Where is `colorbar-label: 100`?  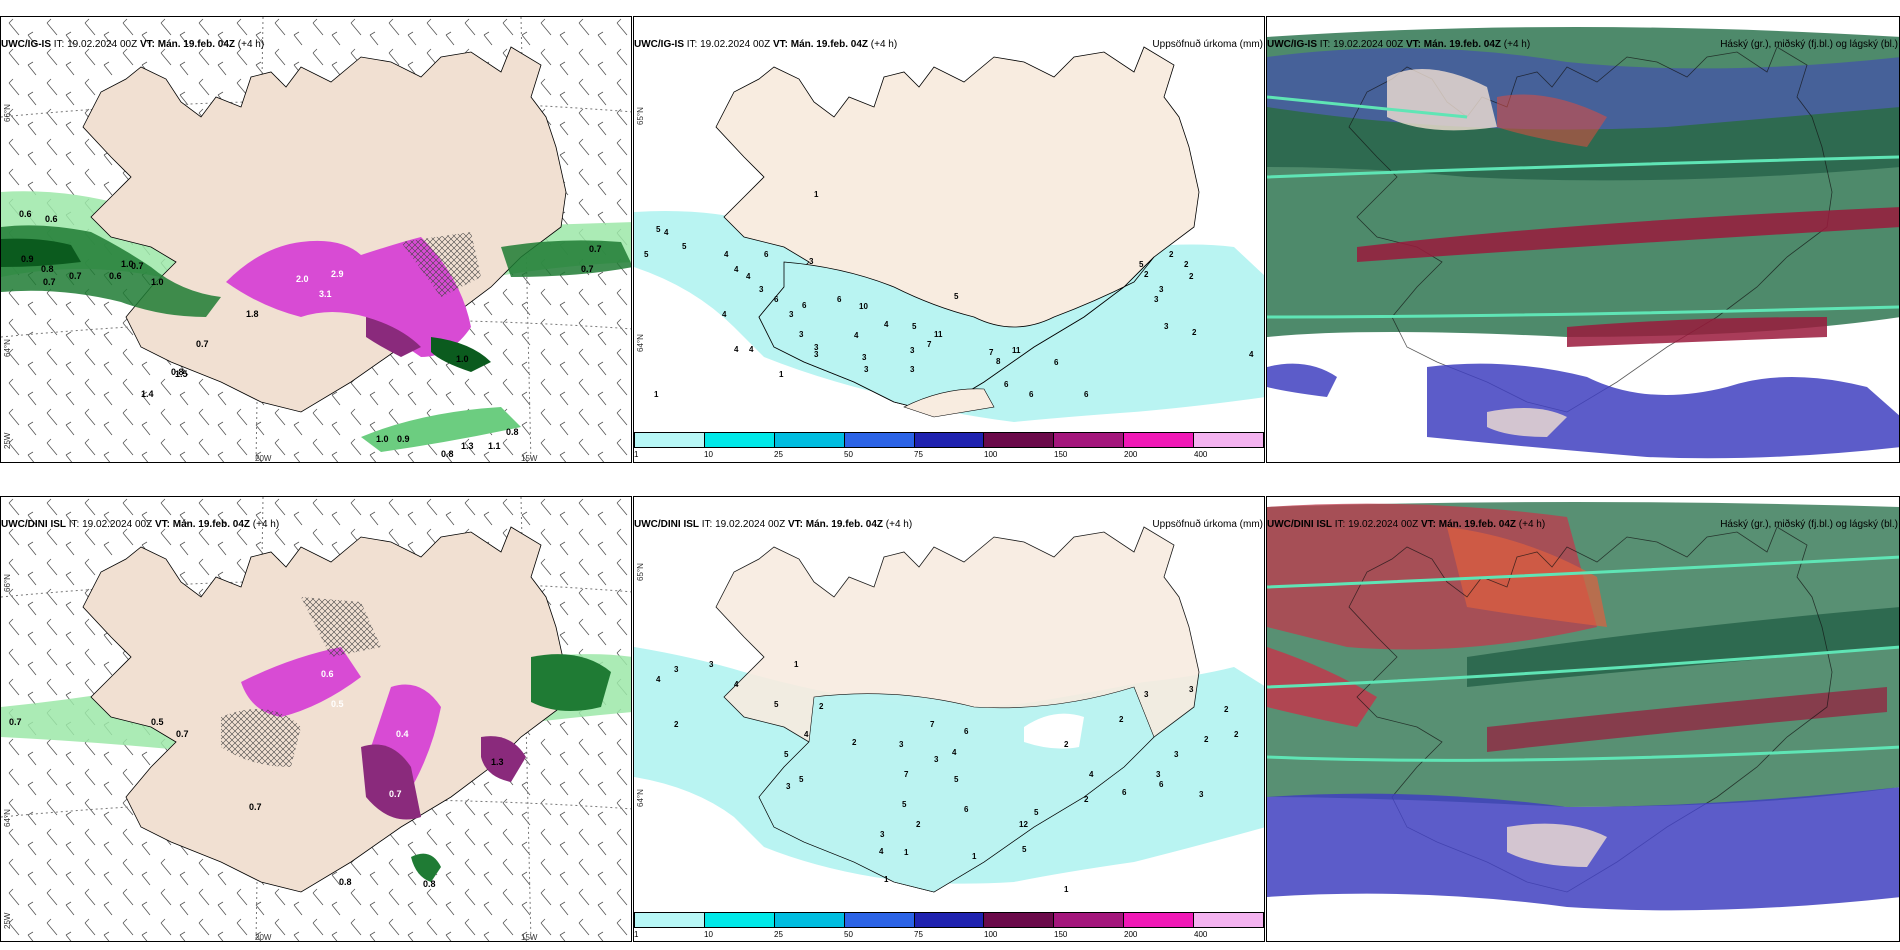
colorbar-label: 100 is located at coordinates (991, 454).